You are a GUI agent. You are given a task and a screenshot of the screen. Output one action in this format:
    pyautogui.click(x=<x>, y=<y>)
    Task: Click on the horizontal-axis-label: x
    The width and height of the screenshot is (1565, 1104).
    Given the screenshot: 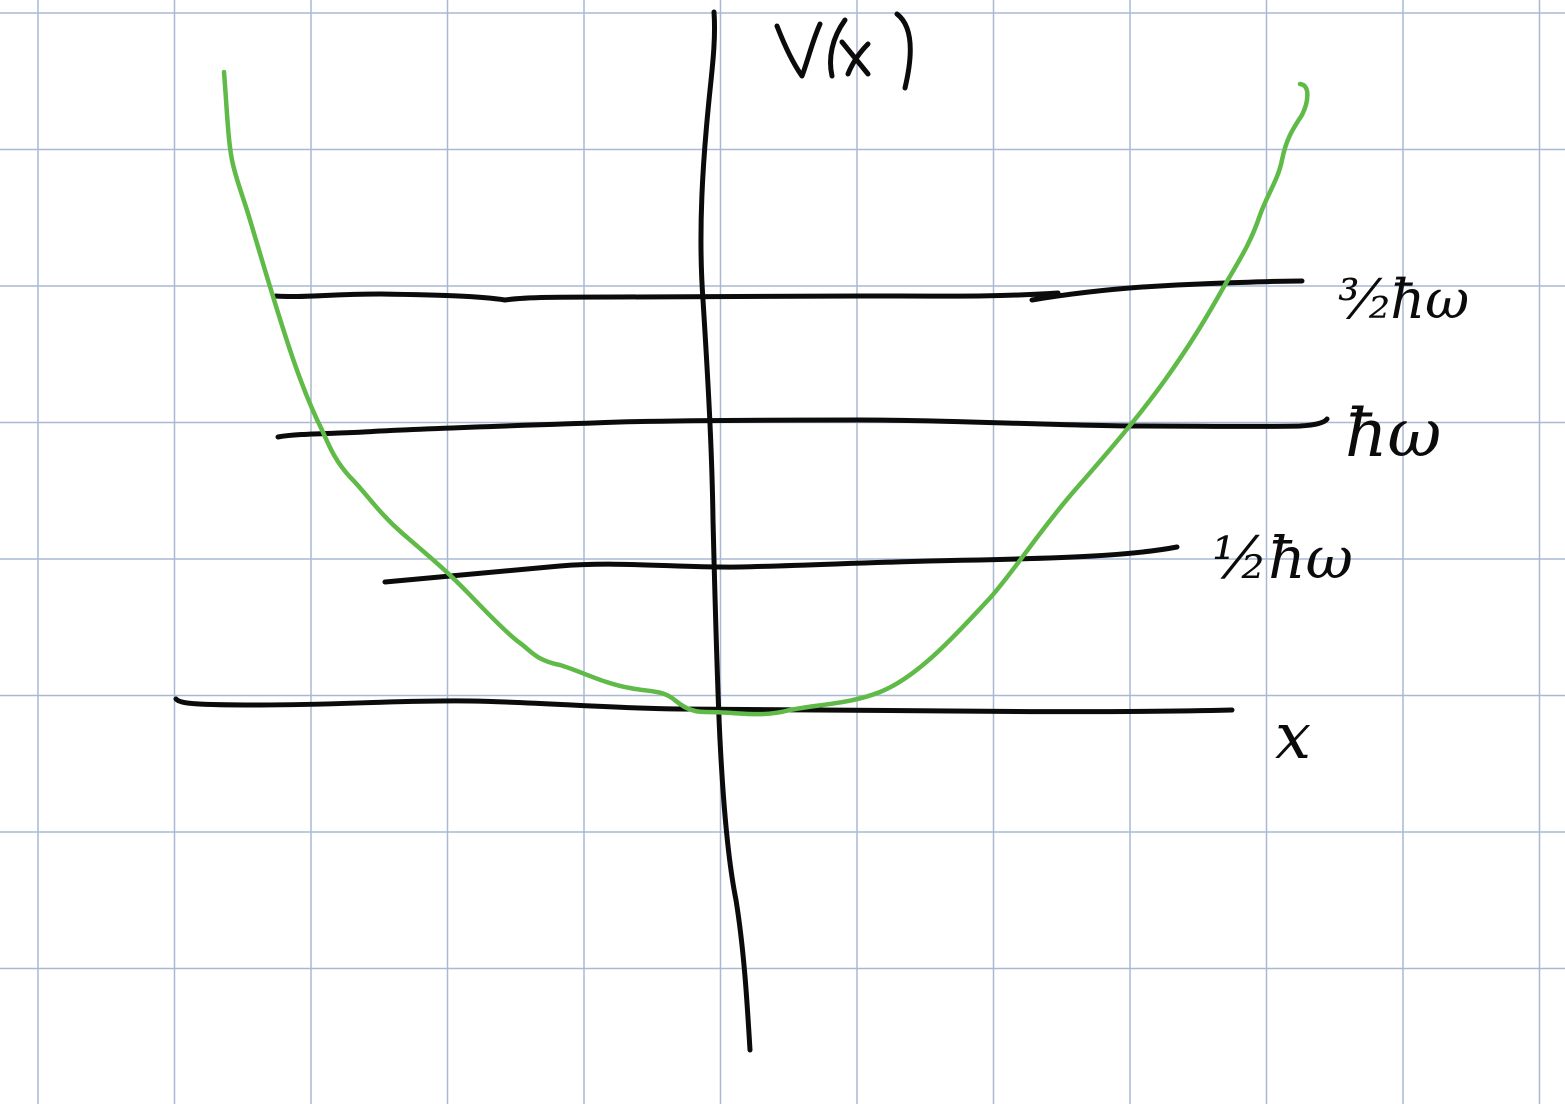 What is the action you would take?
    pyautogui.click(x=1293, y=737)
    